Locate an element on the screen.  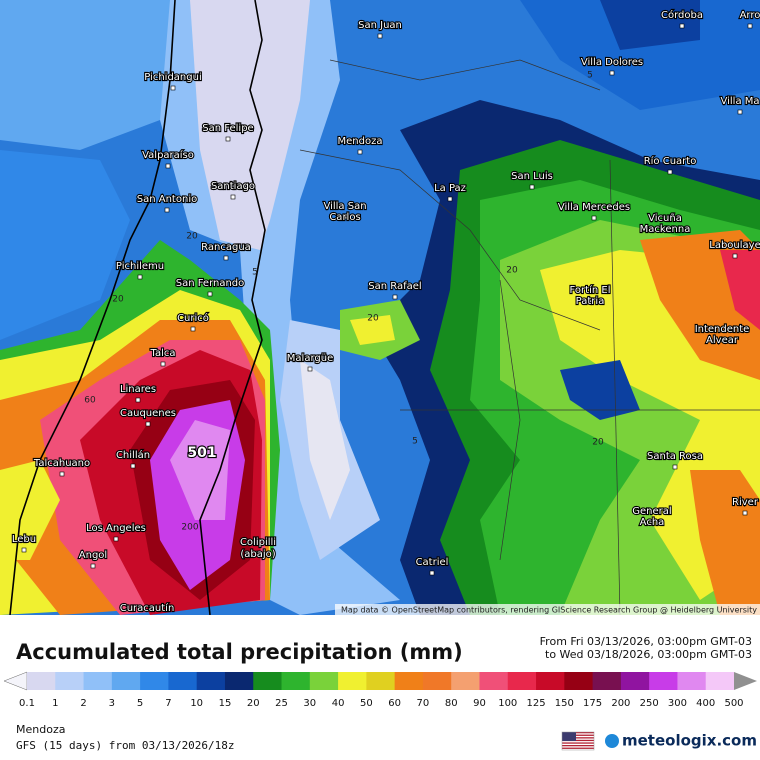
city-label: Carlos is located at coordinates (344, 217).